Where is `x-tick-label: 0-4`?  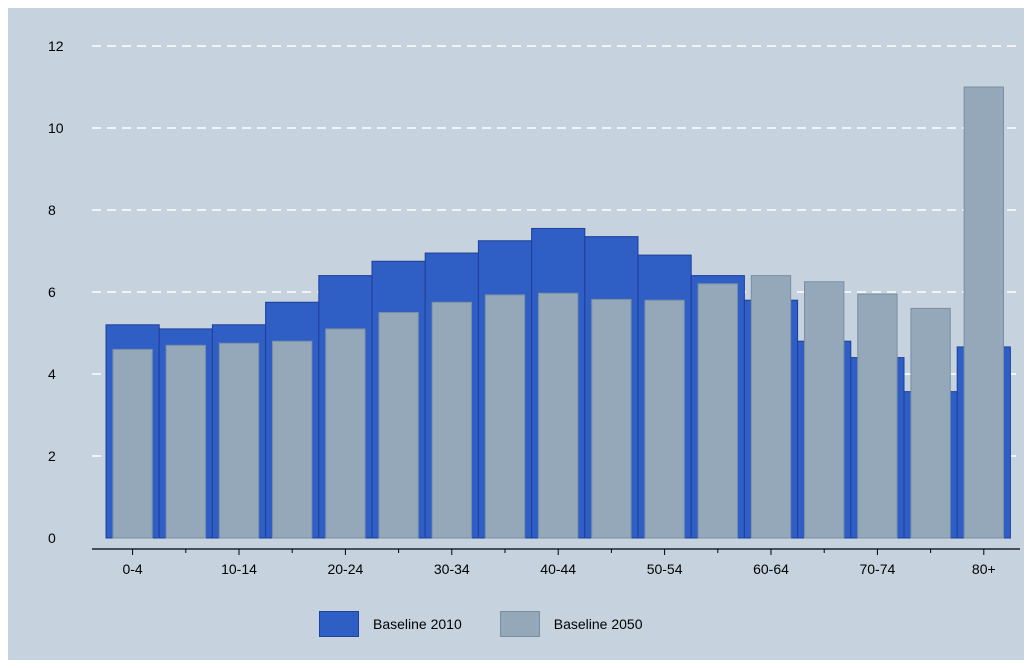
x-tick-label: 0-4 is located at coordinates (132, 569).